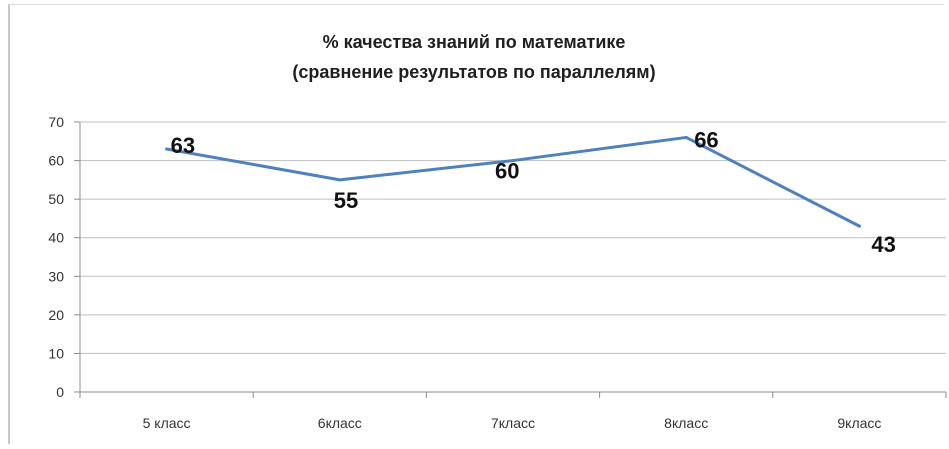 This screenshot has height=449, width=949. Describe the element at coordinates (56, 122) in the screenshot. I see `y-tick-label: 70` at that location.